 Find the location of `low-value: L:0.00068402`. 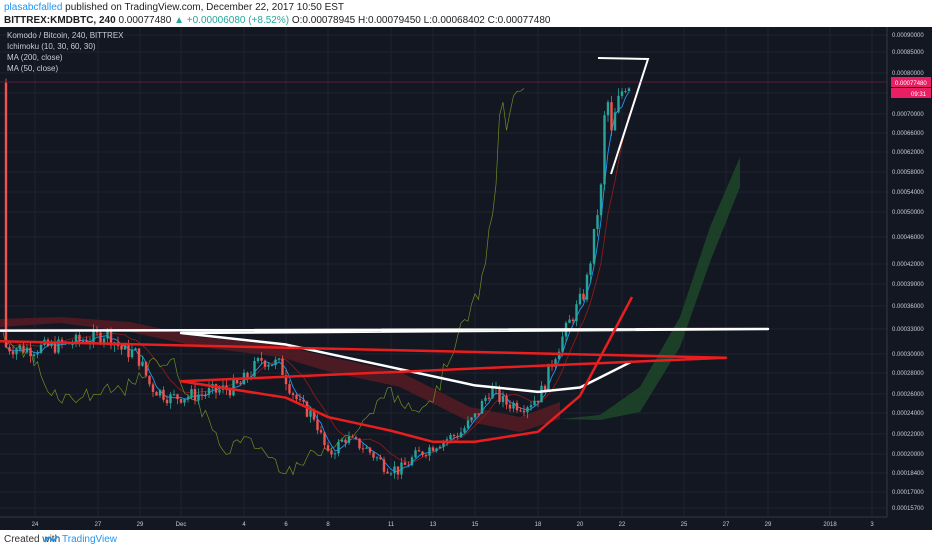

low-value: L:0.00068402 is located at coordinates (454, 20).